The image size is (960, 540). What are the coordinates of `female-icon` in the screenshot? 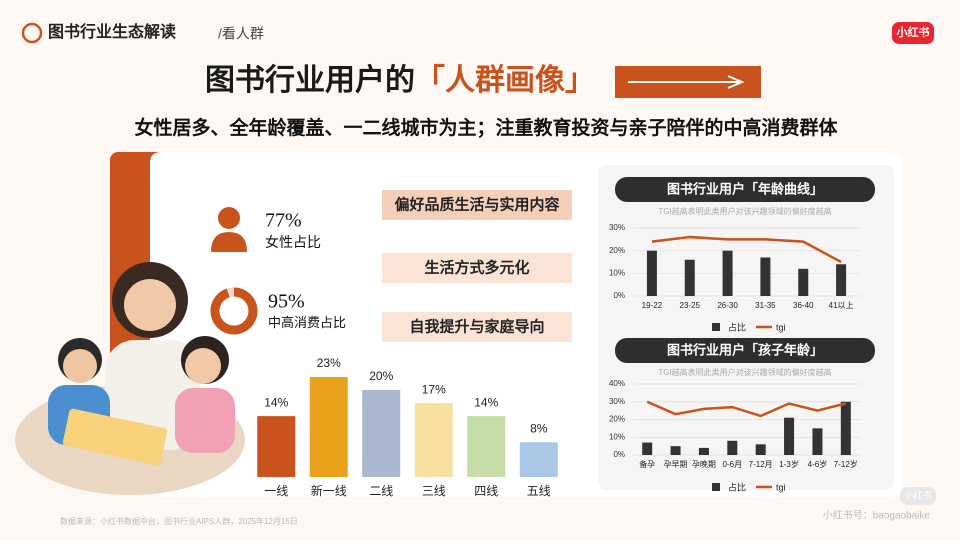 It's located at (229, 229).